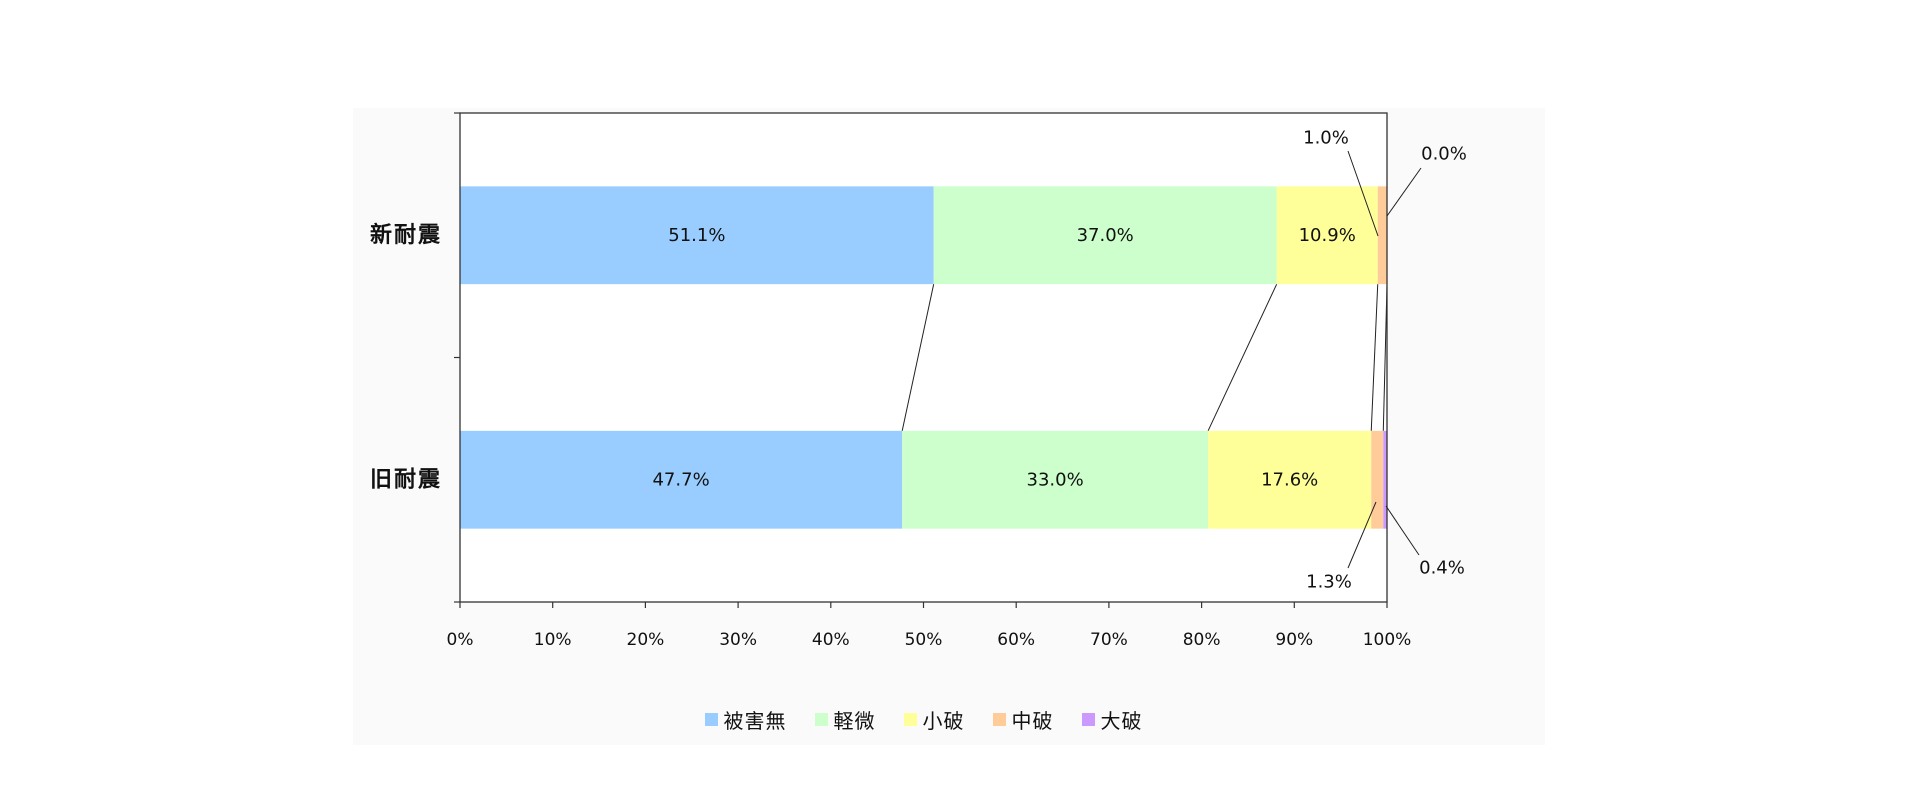 The width and height of the screenshot is (1920, 800). Describe the element at coordinates (1032, 720) in the screenshot. I see `legend-label: 中破` at that location.